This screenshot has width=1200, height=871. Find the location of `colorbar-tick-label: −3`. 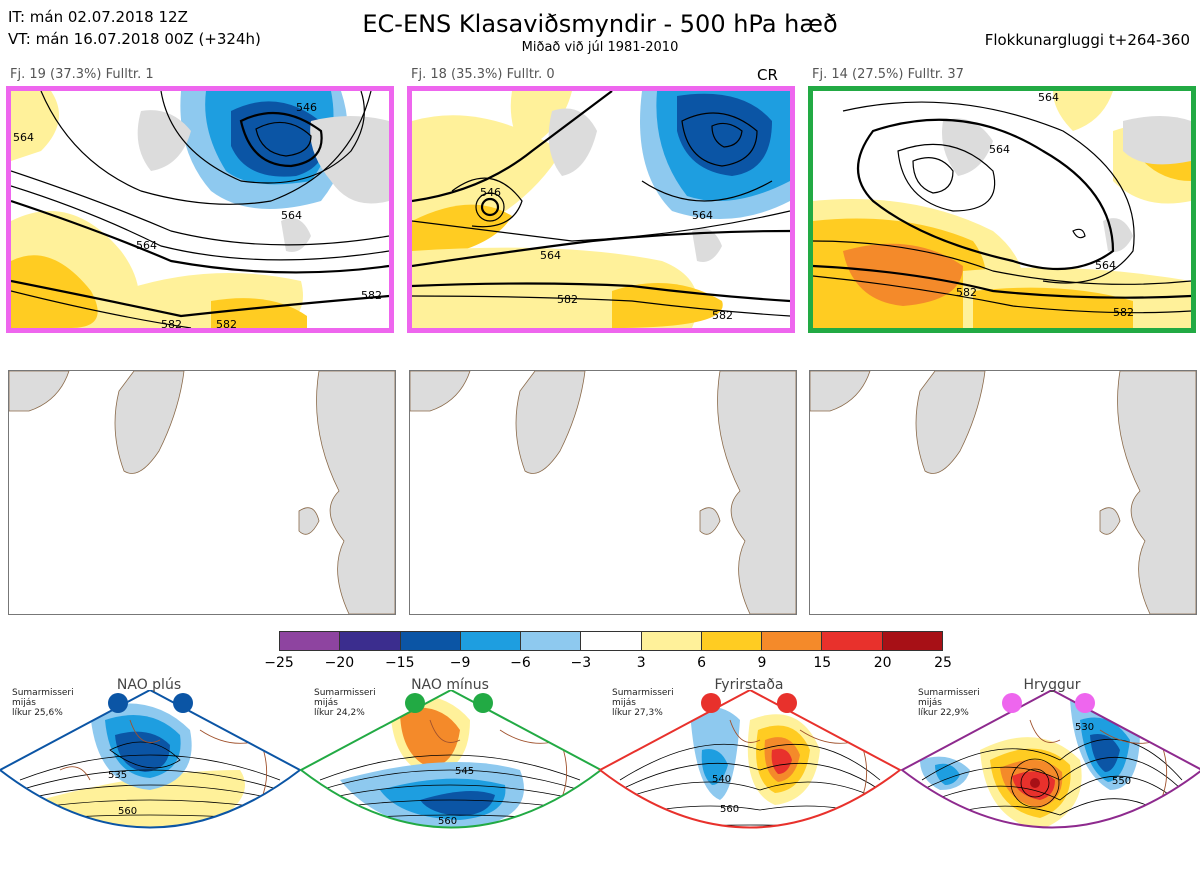

colorbar-tick-label: −3 is located at coordinates (581, 663).